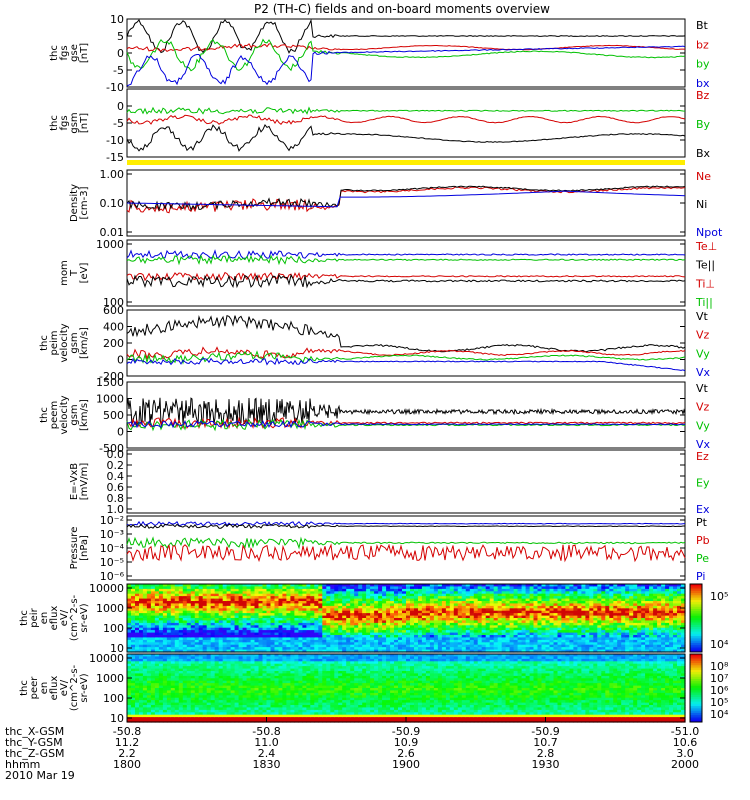 This screenshot has width=750, height=800. I want to click on legend-Bx: Bx, so click(703, 153).